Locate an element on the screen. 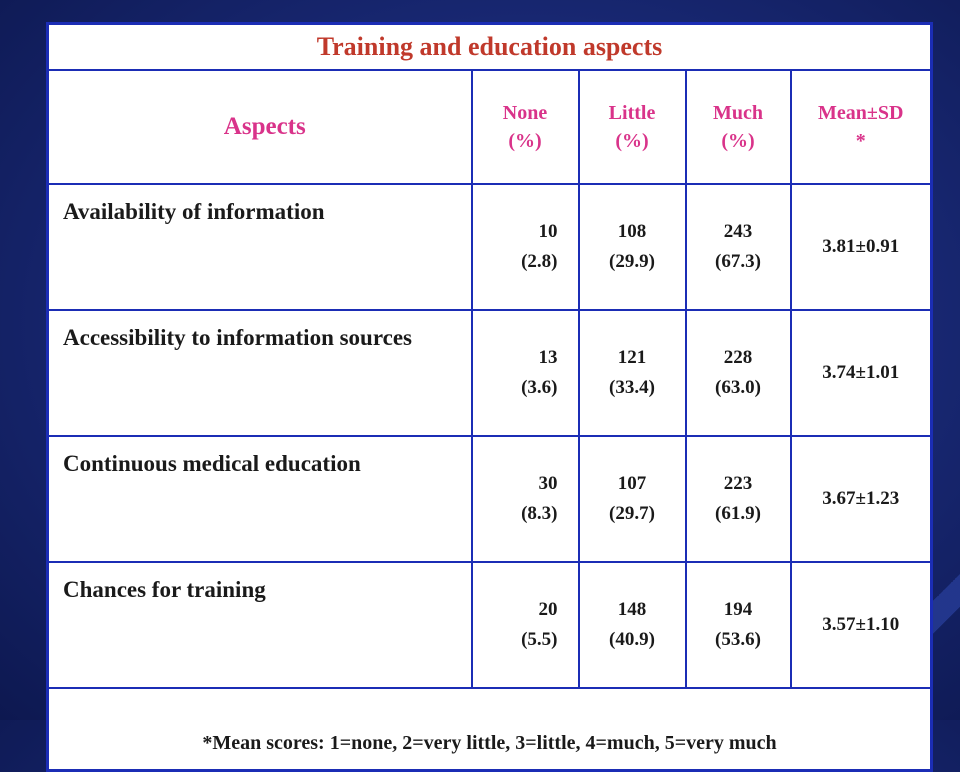 This screenshot has height=772, width=960. decorative-stripe is located at coordinates (945, 600).